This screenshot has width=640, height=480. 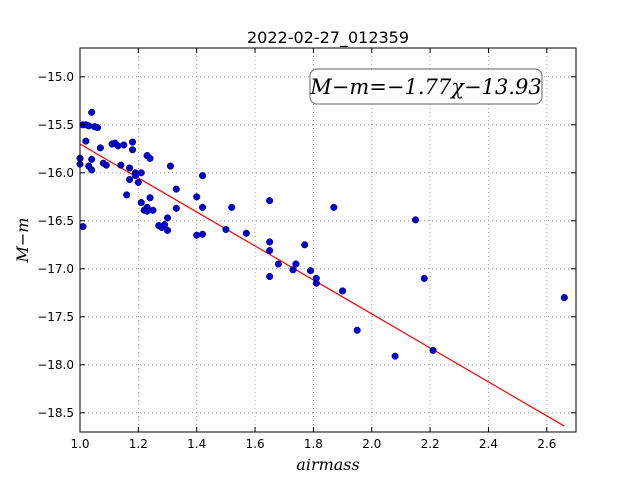 What do you see at coordinates (55, 365) in the screenshot?
I see `y-tick-label: −18.0` at bounding box center [55, 365].